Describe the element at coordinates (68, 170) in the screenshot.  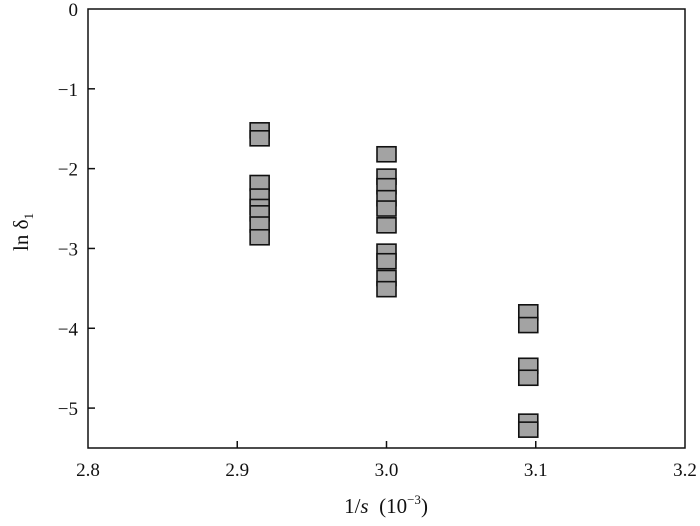
I see `y-tick-label: −2` at that location.